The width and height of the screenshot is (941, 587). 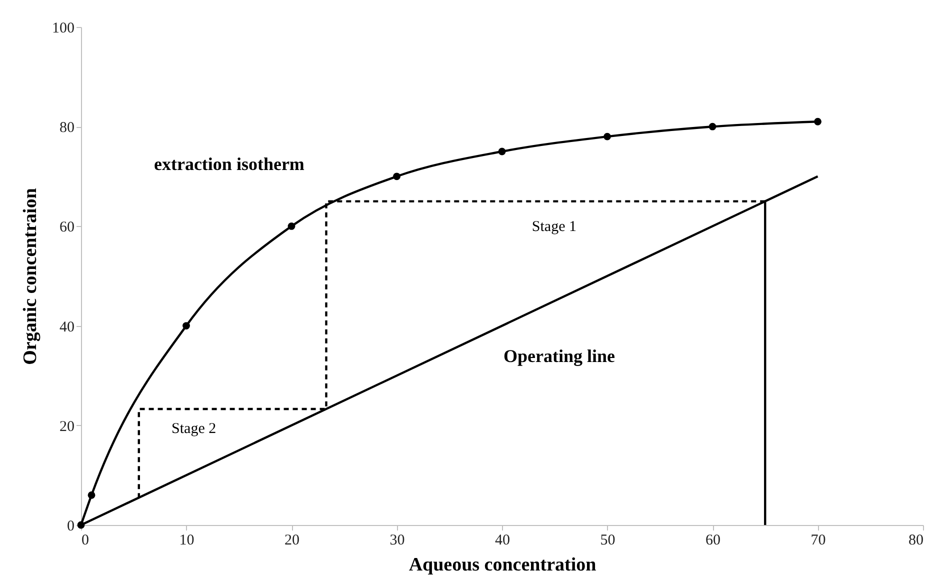 What do you see at coordinates (67, 128) in the screenshot?
I see `y-tick-label: 80` at bounding box center [67, 128].